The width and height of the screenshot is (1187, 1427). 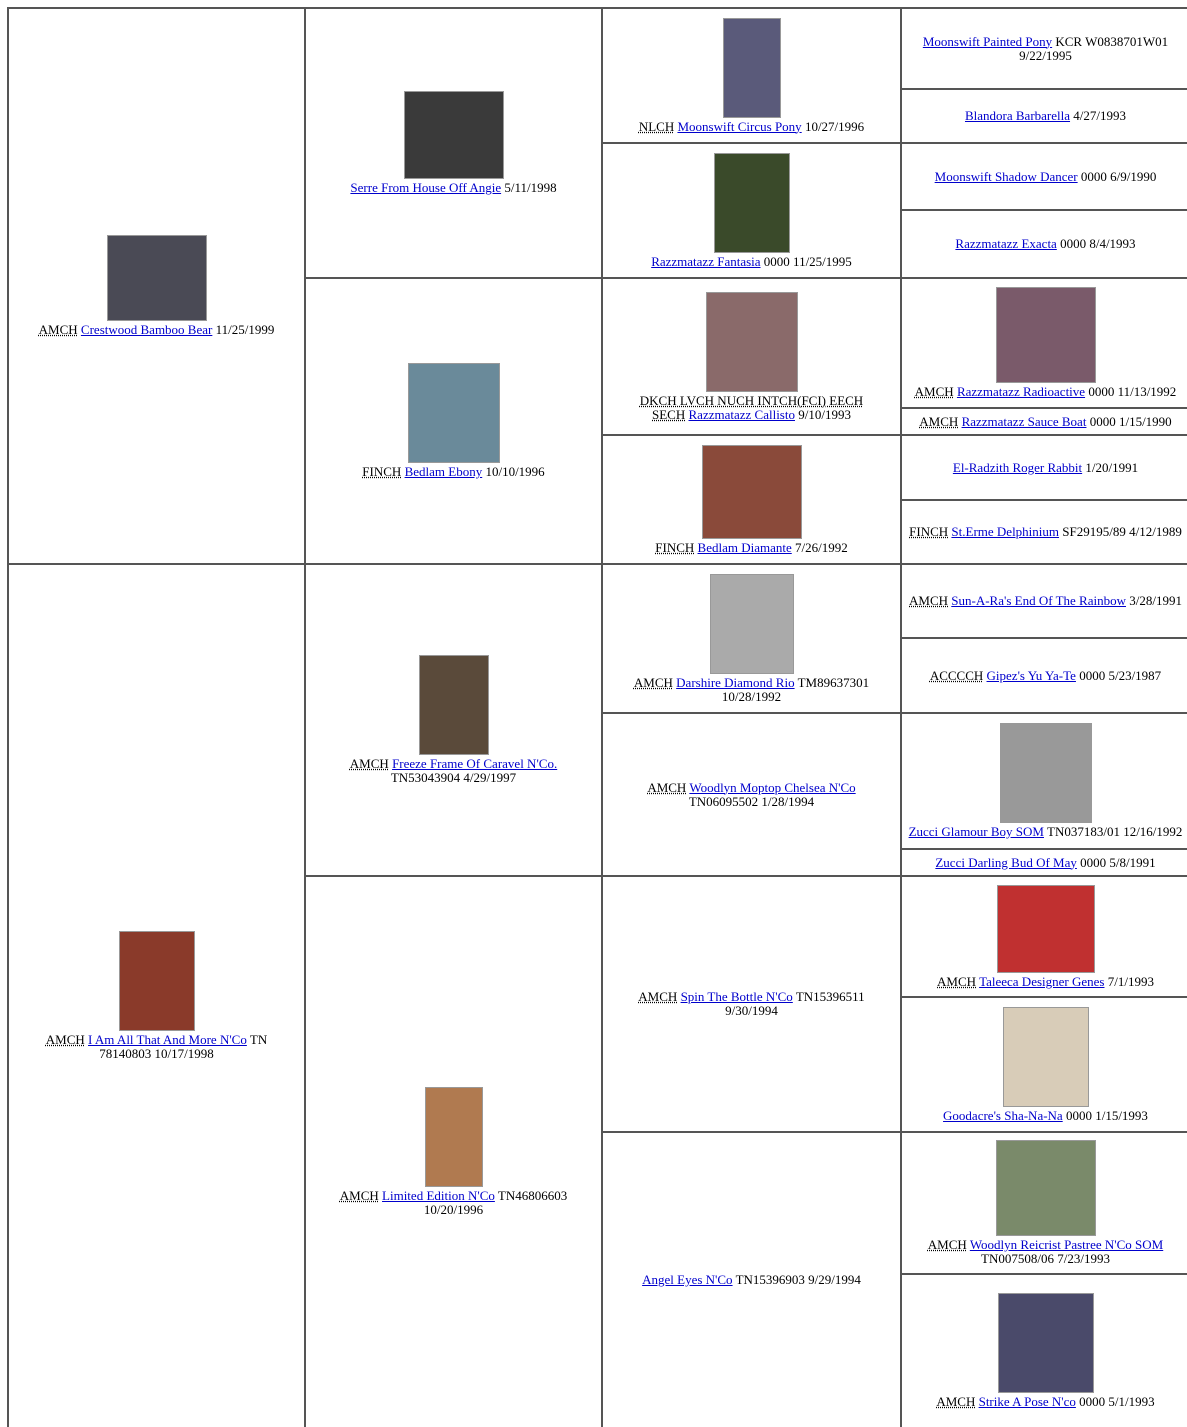 What do you see at coordinates (706, 261) in the screenshot?
I see `dog-link: Razzmatazz Fantasia` at bounding box center [706, 261].